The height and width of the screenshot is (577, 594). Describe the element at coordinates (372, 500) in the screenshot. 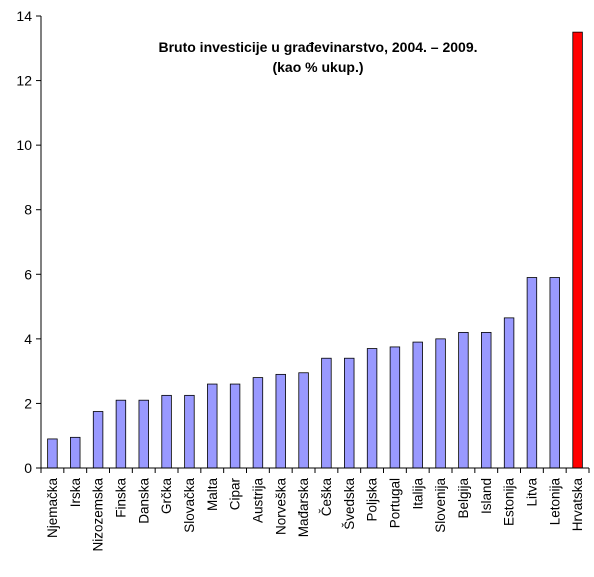

I see `x-tick-label-14: Poljska` at that location.